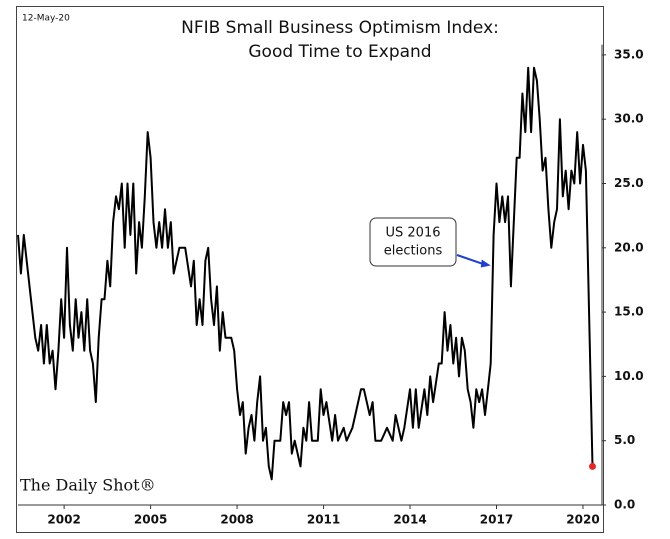 Image resolution: width=670 pixels, height=539 pixels. I want to click on annotation-box, so click(413, 242).